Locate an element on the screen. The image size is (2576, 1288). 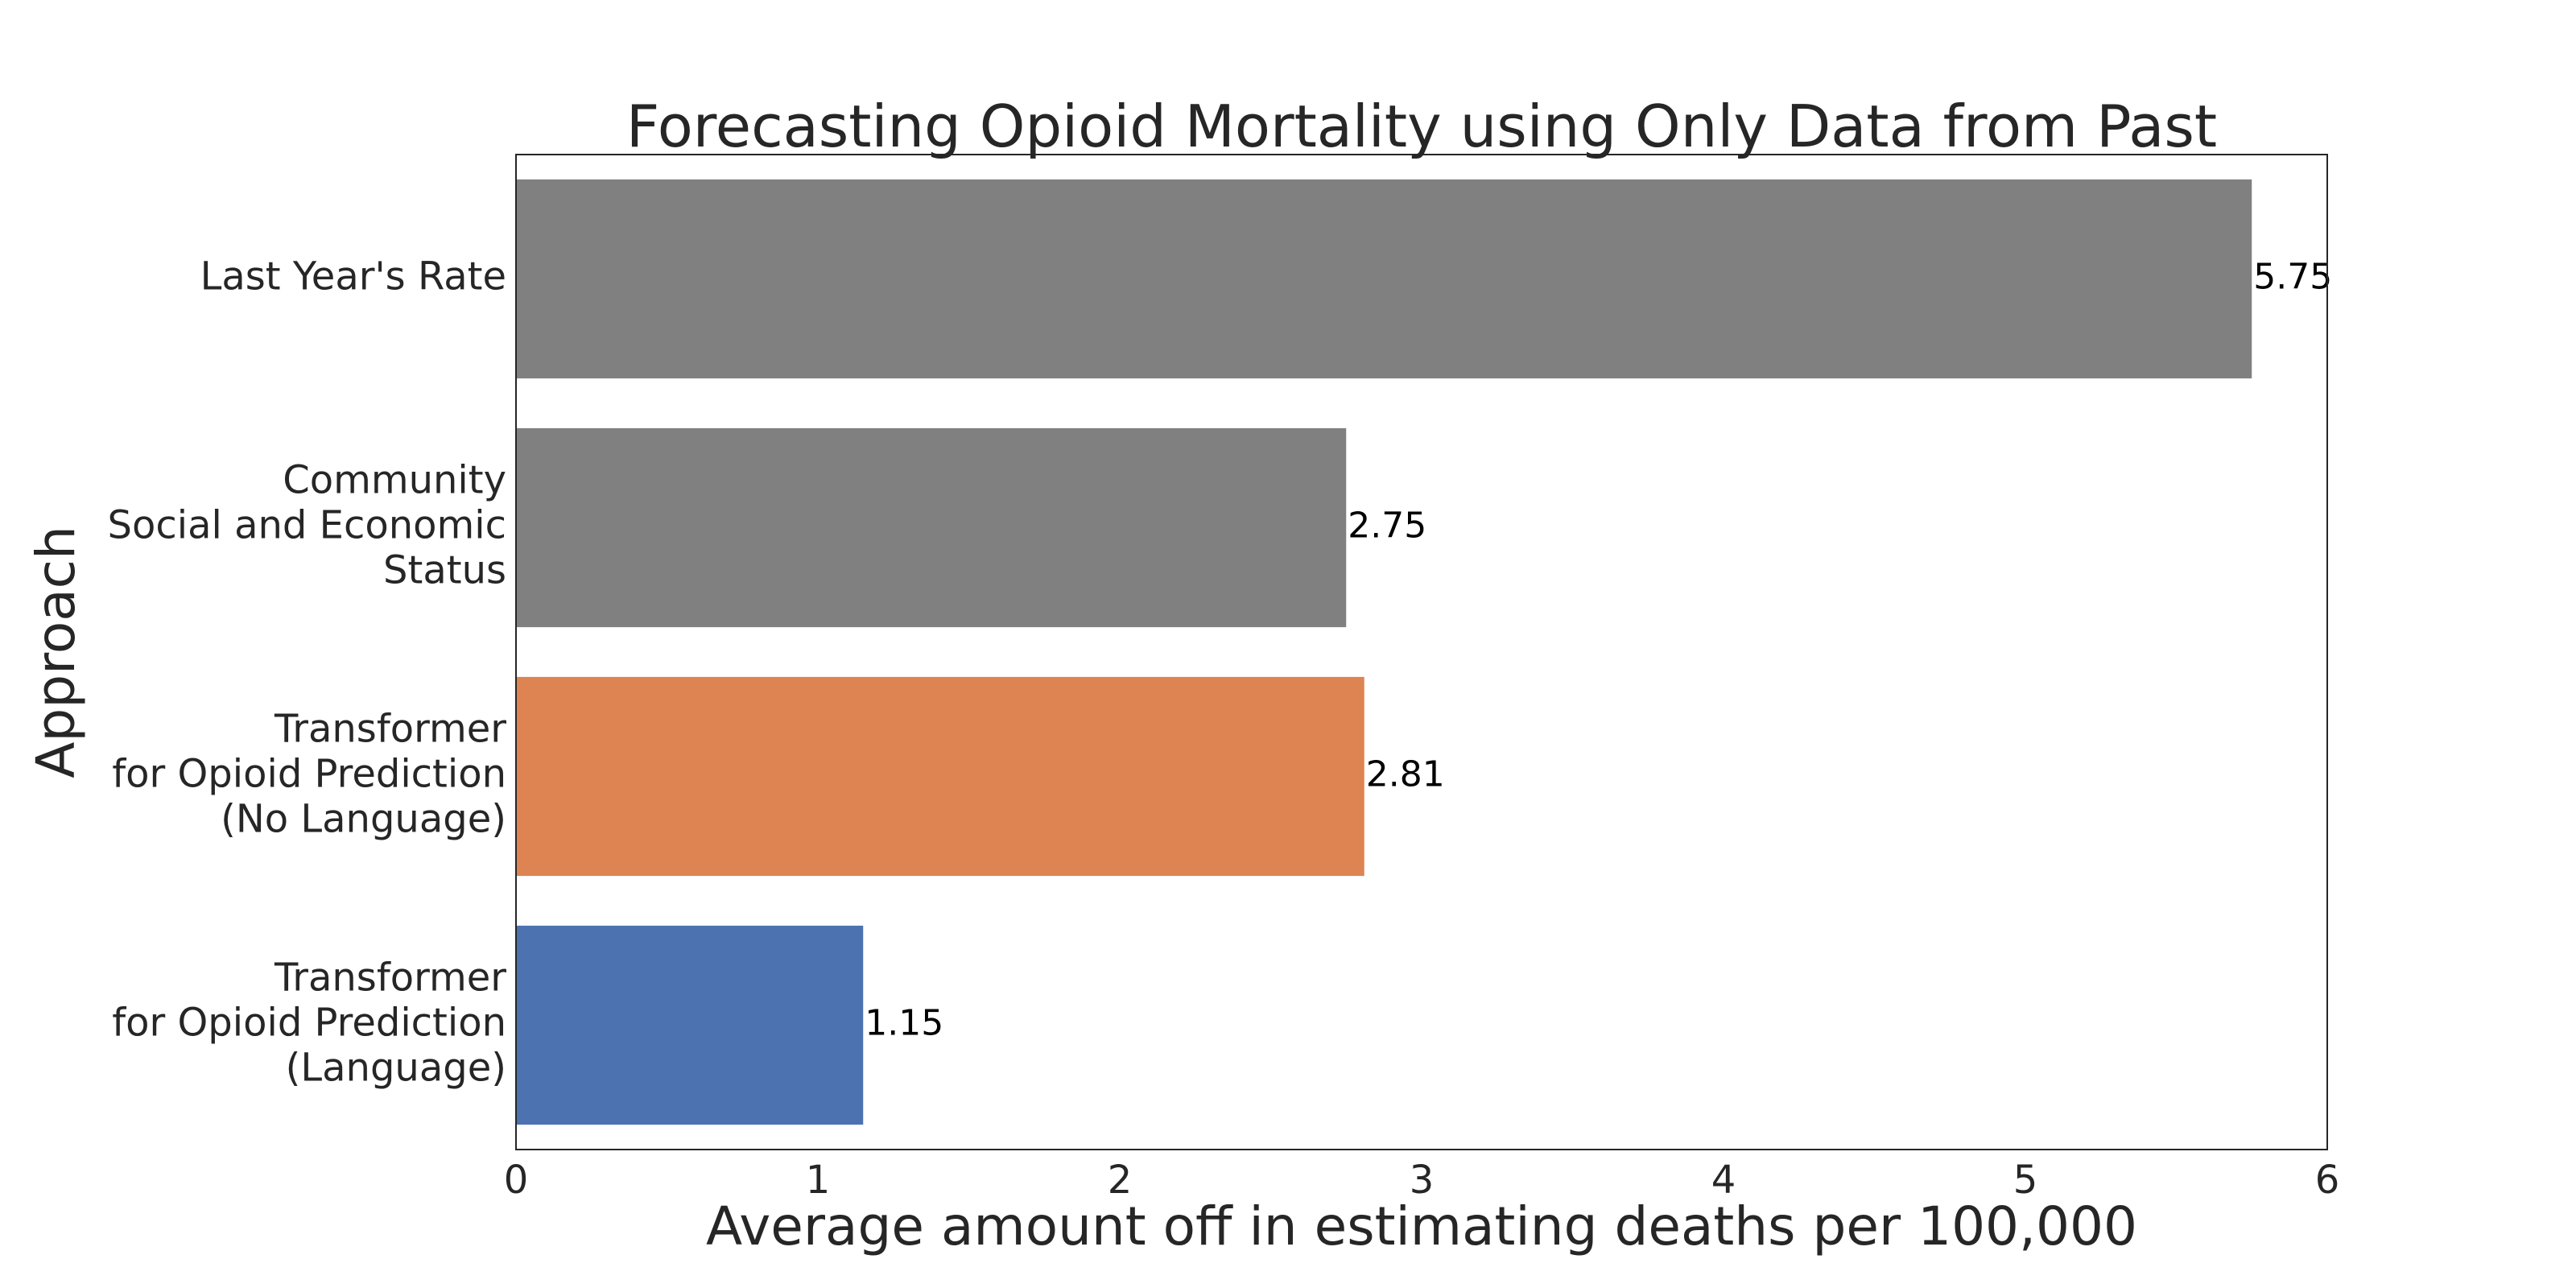
x-tick-label: 6 is located at coordinates (2327, 1180).